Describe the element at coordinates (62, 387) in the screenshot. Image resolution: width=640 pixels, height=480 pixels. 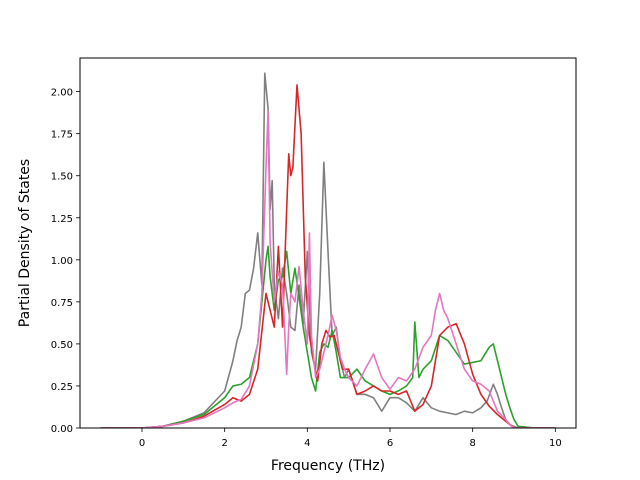
I see `y-tick-label: 0.25` at that location.